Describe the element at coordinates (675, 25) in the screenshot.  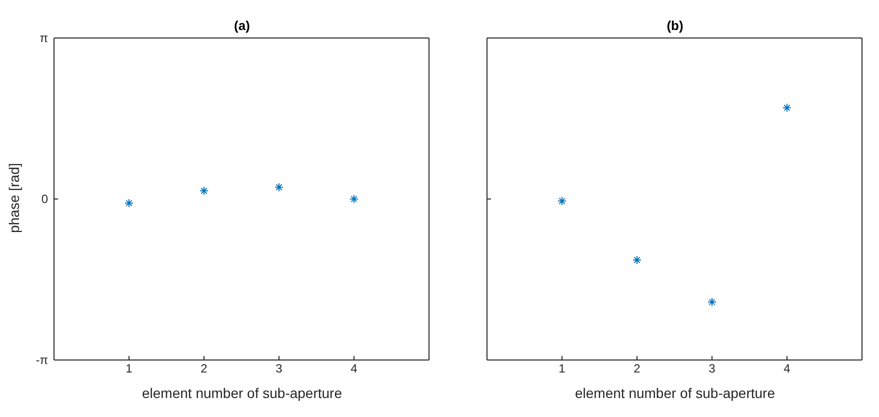
I see `chart-title: (b)` at that location.